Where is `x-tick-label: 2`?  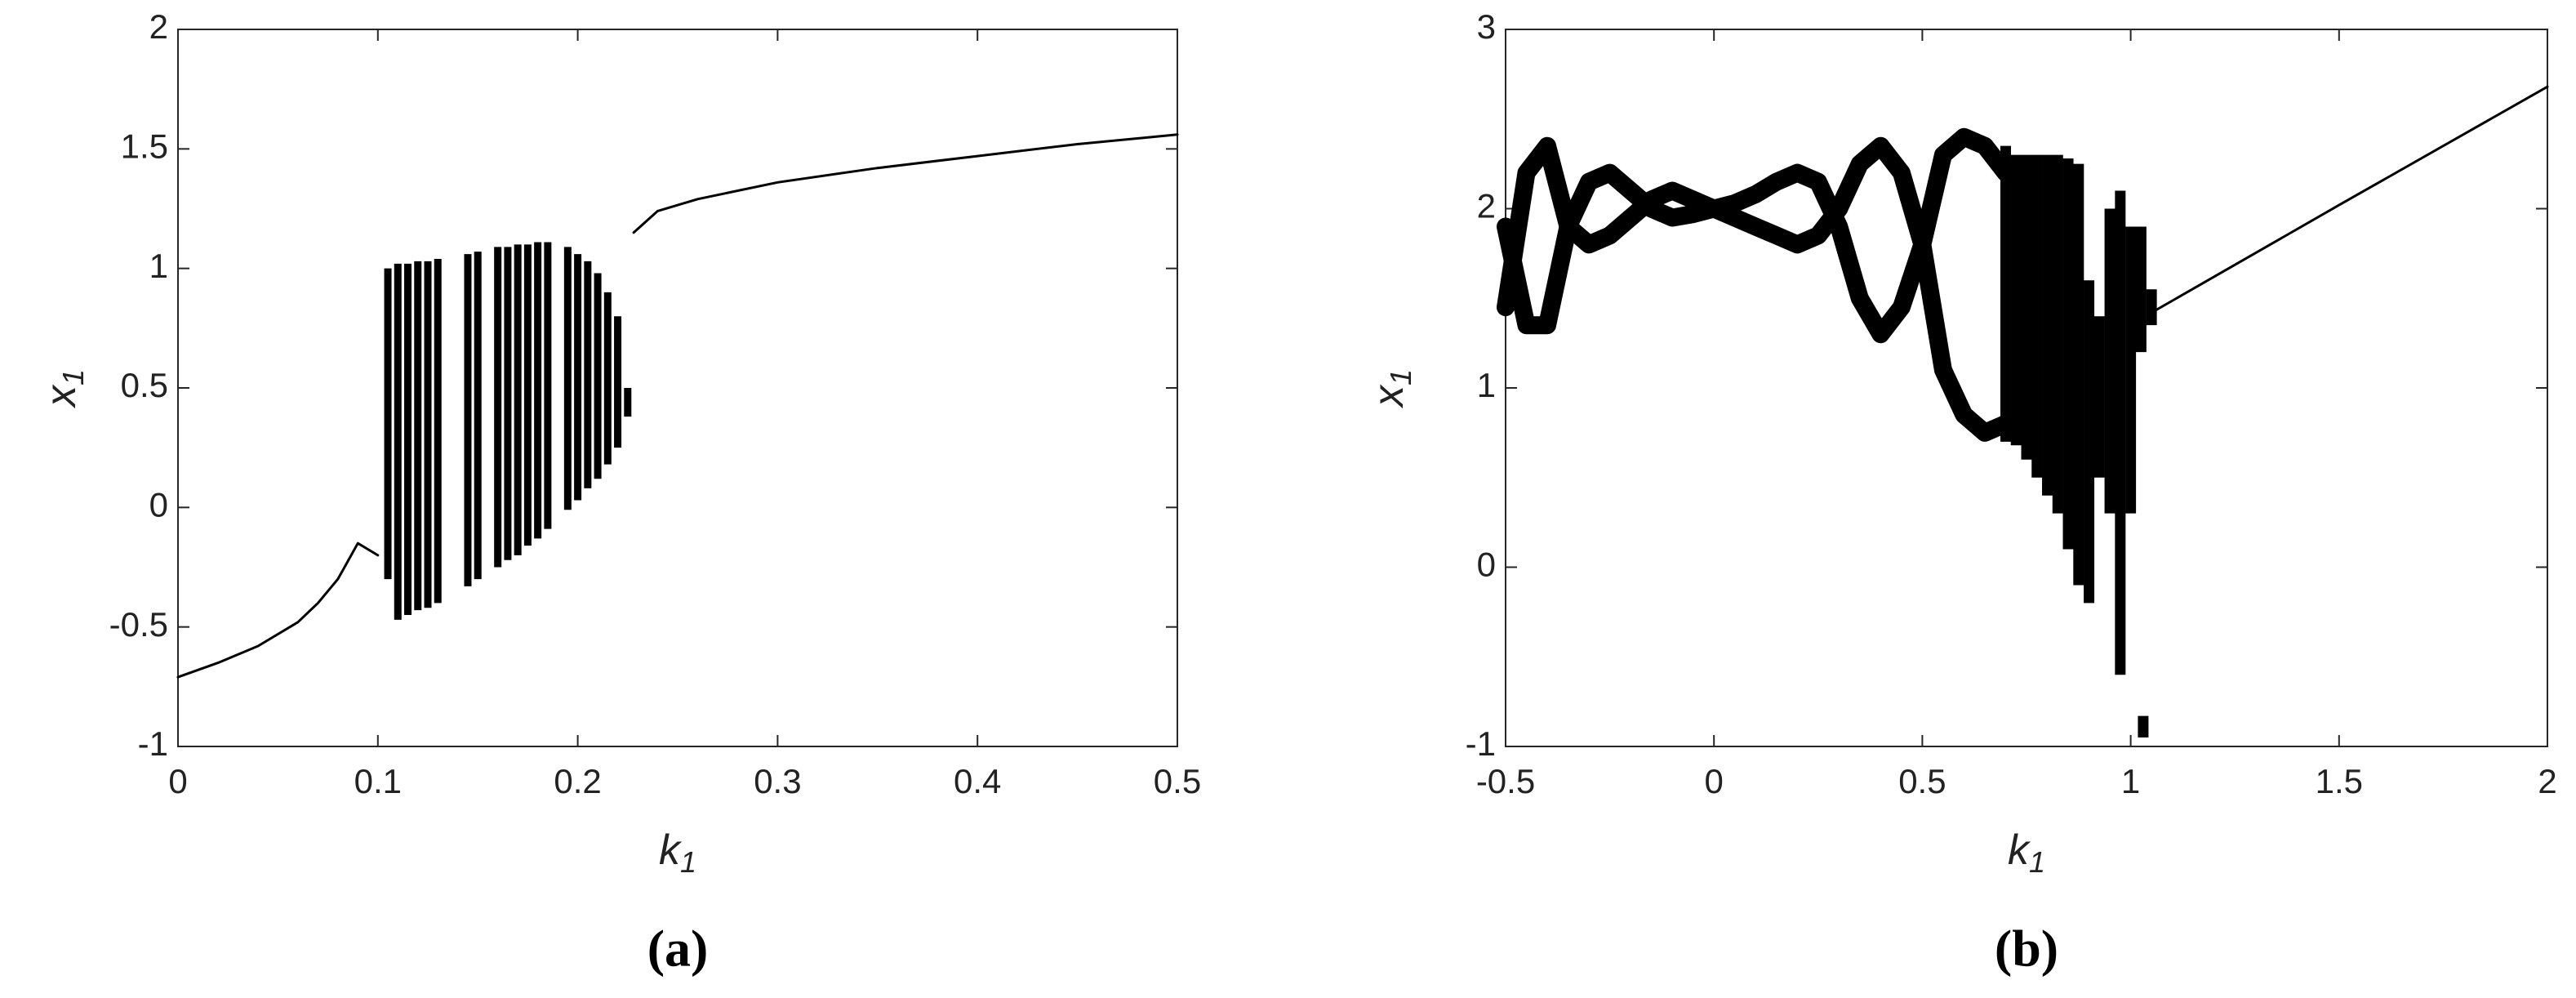 x-tick-label: 2 is located at coordinates (2547, 781).